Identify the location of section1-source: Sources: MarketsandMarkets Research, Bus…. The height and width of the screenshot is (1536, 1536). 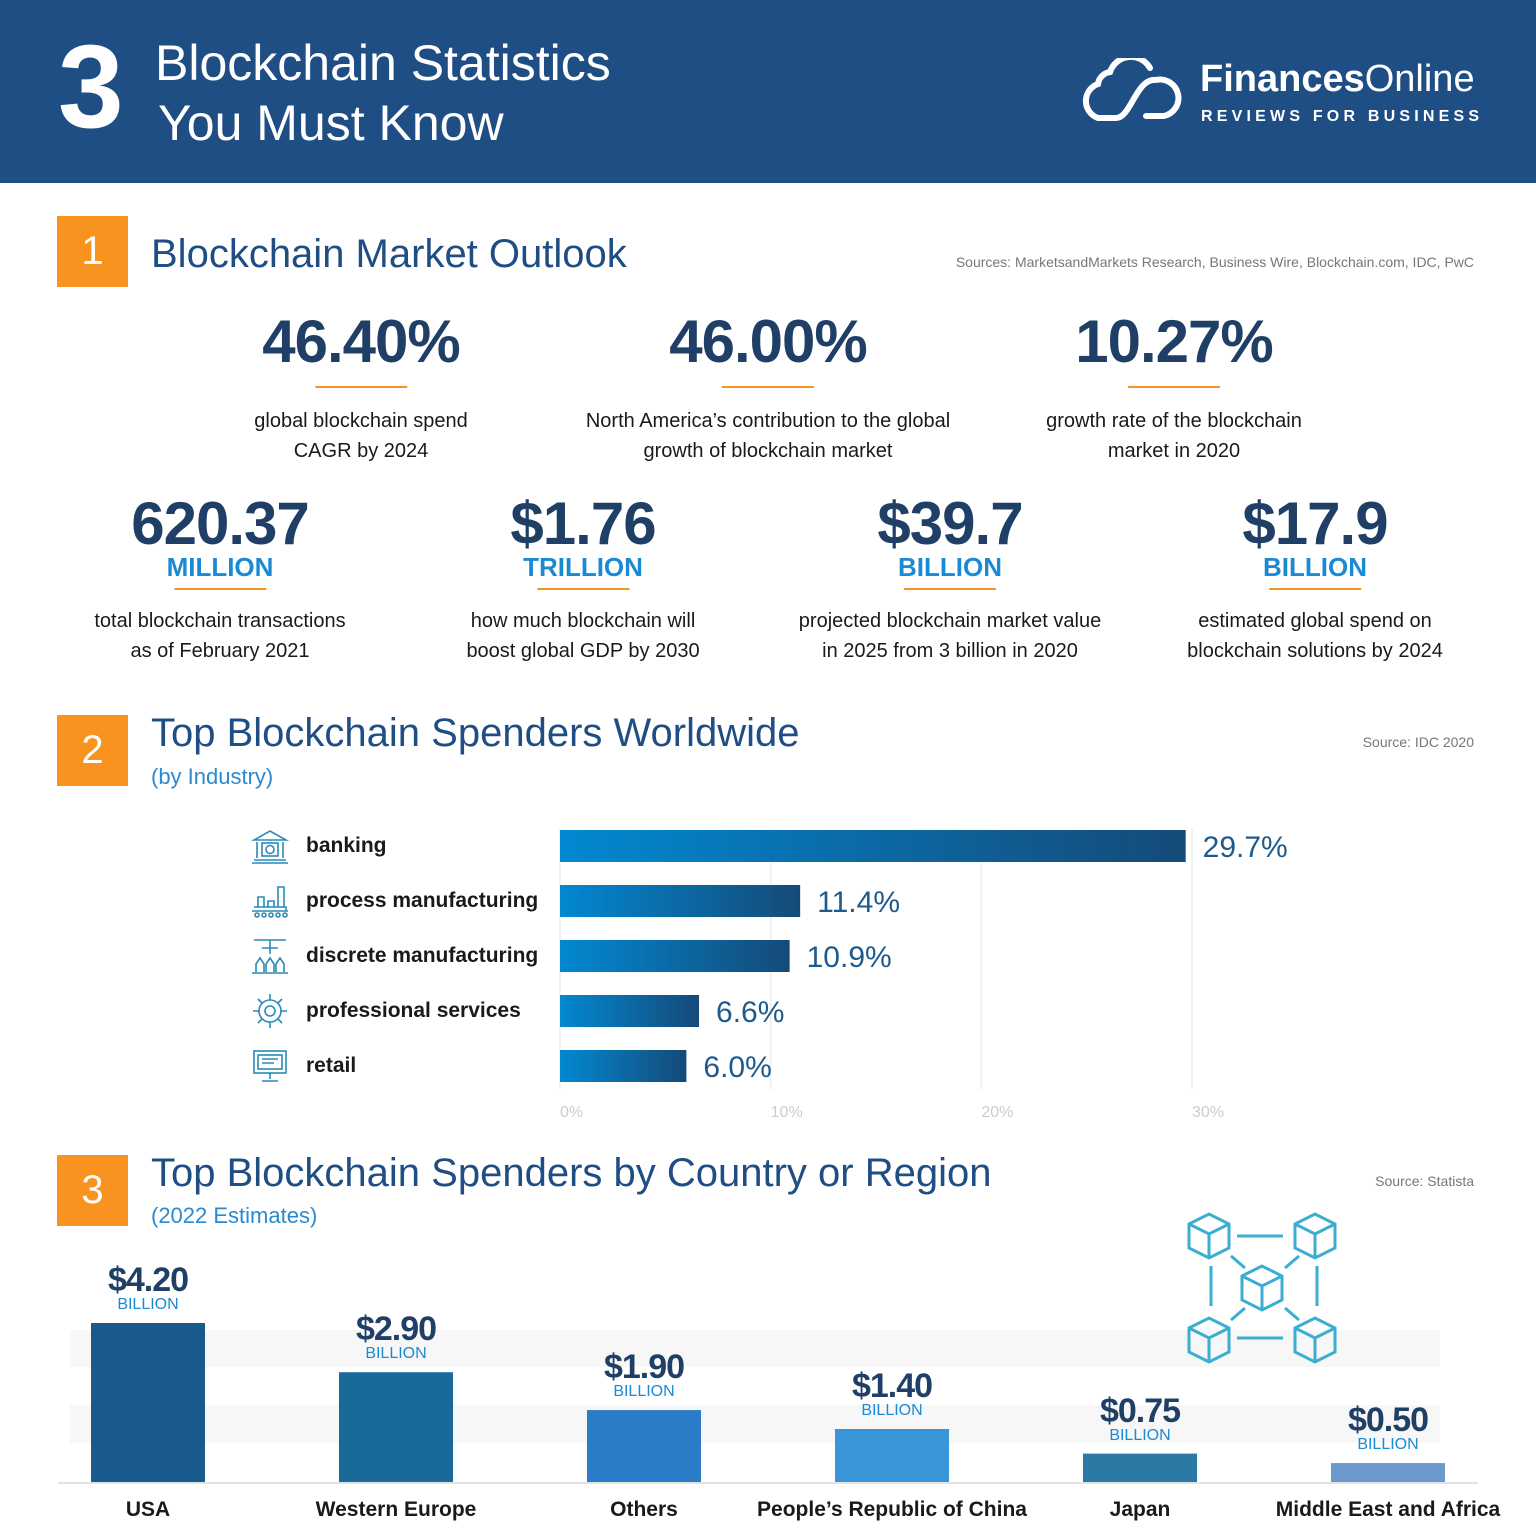
(1214, 262).